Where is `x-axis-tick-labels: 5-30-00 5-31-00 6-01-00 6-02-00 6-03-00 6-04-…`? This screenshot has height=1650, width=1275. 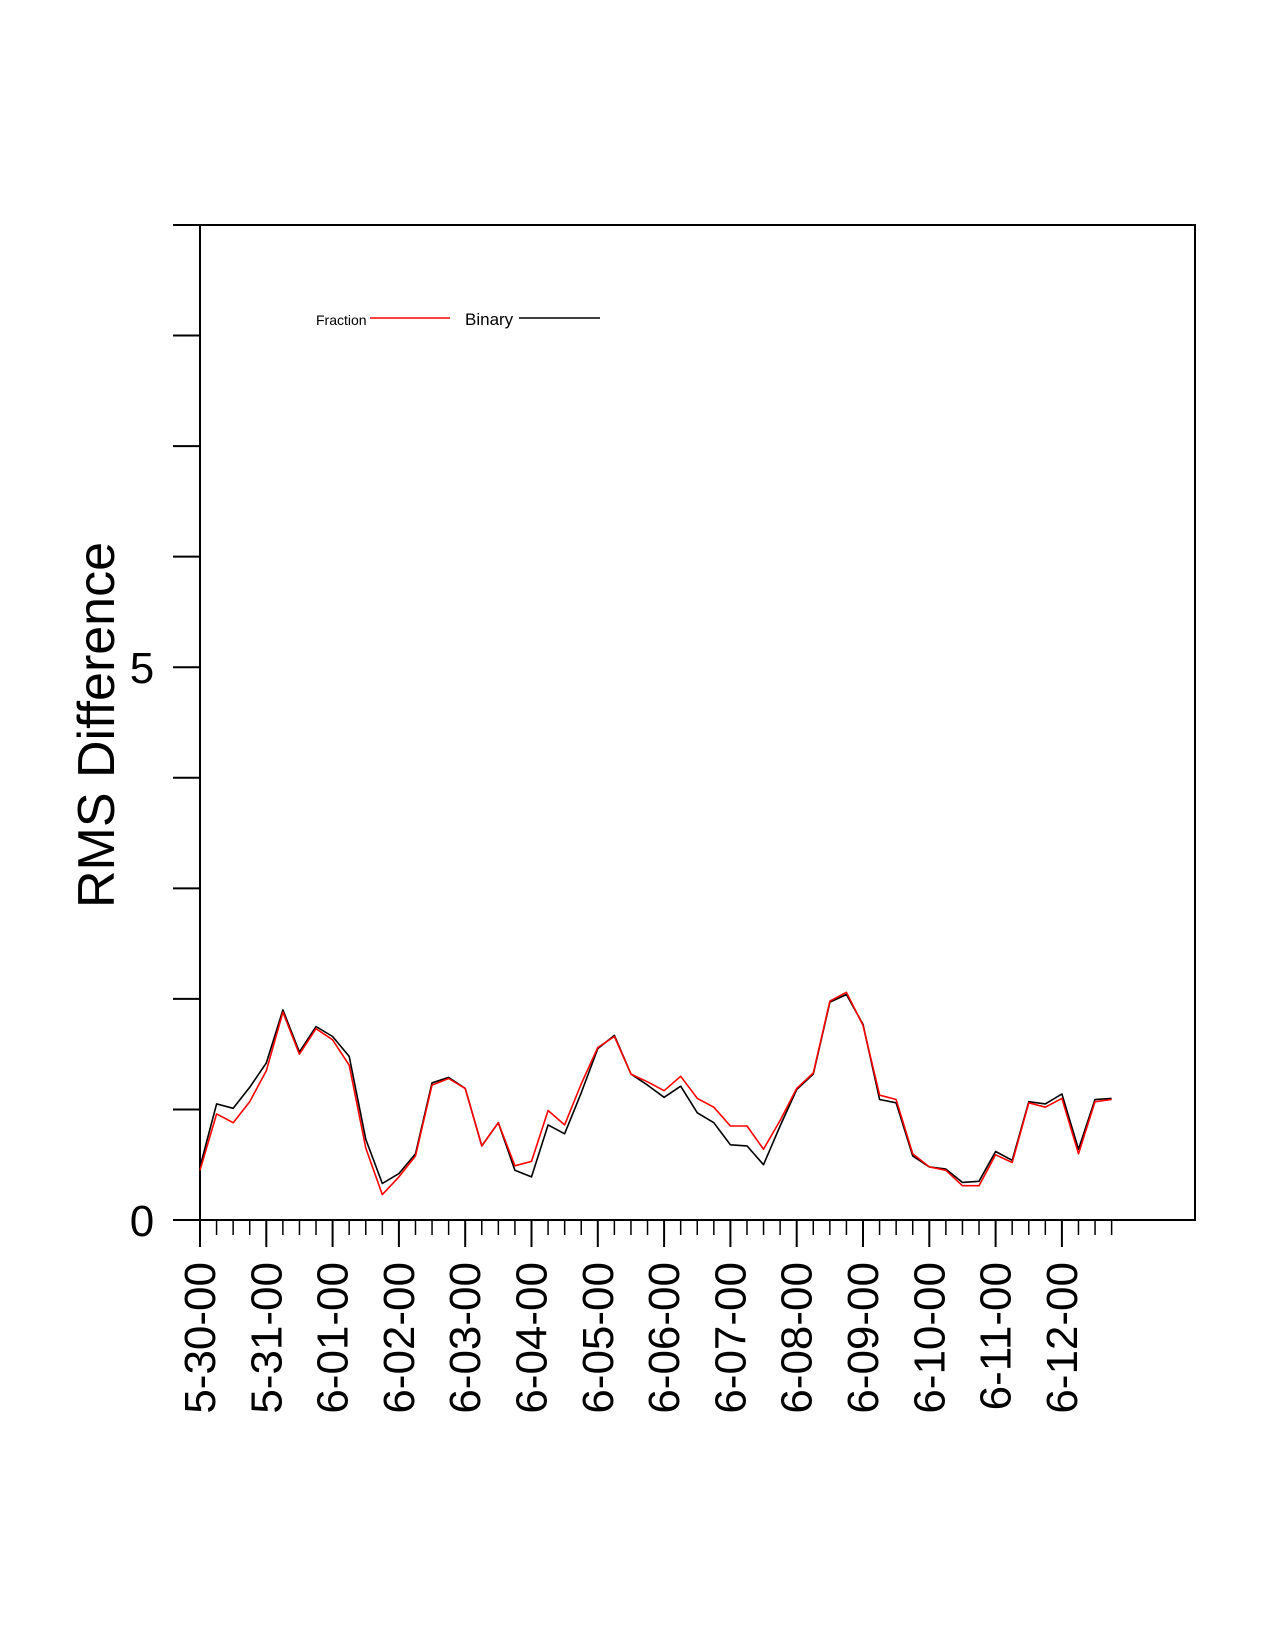
x-axis-tick-labels: 5-30-00 5-31-00 6-01-00 6-02-00 6-03-00 6-04-… is located at coordinates (631, 1338).